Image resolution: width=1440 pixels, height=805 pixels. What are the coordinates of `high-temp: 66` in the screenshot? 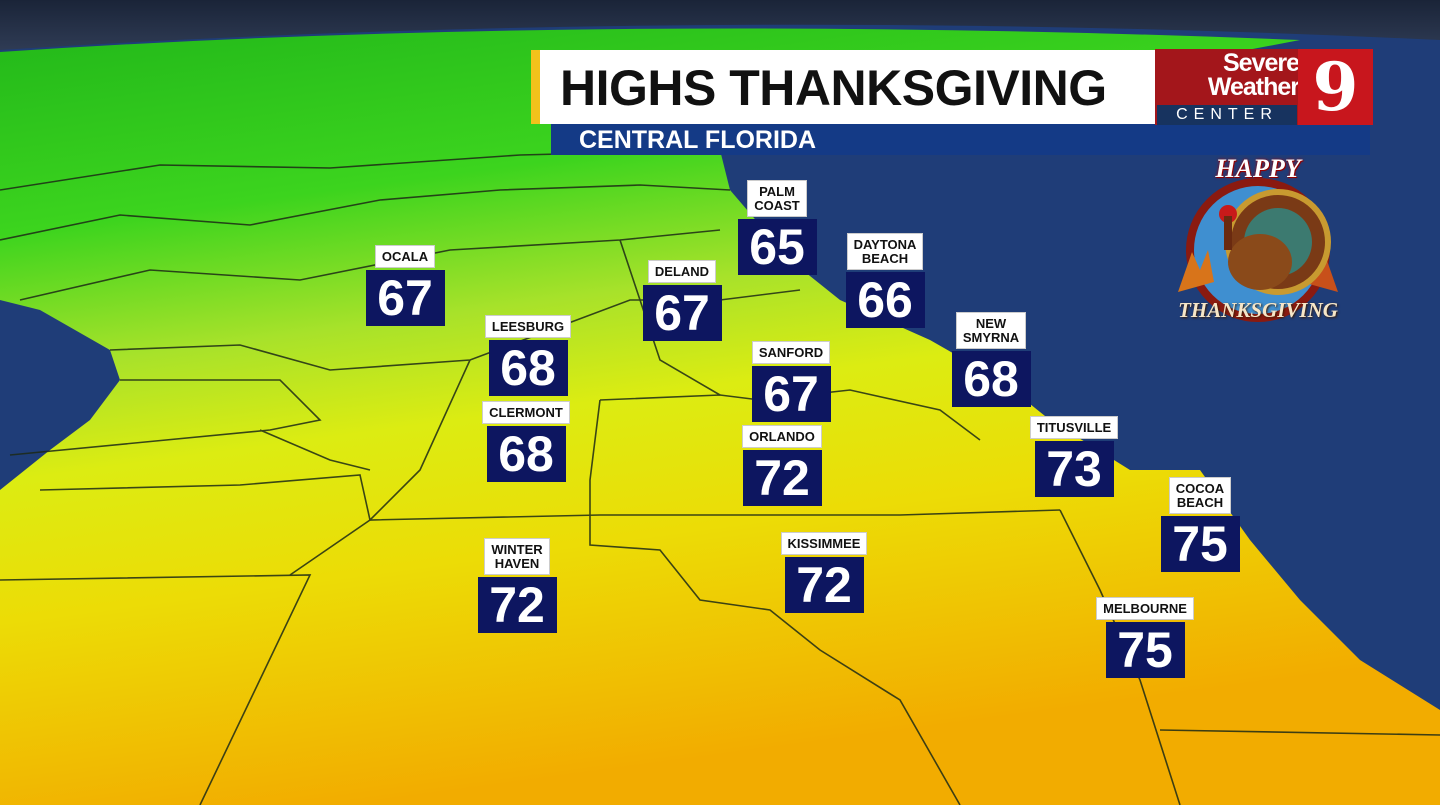 It's located at (885, 300).